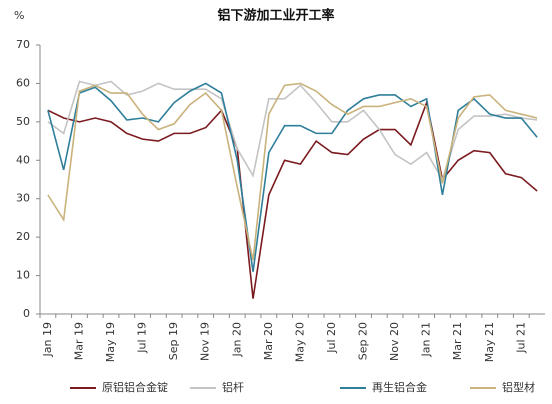 The height and width of the screenshot is (404, 552). Describe the element at coordinates (518, 387) in the screenshot. I see `legend-label: 铝型材` at that location.